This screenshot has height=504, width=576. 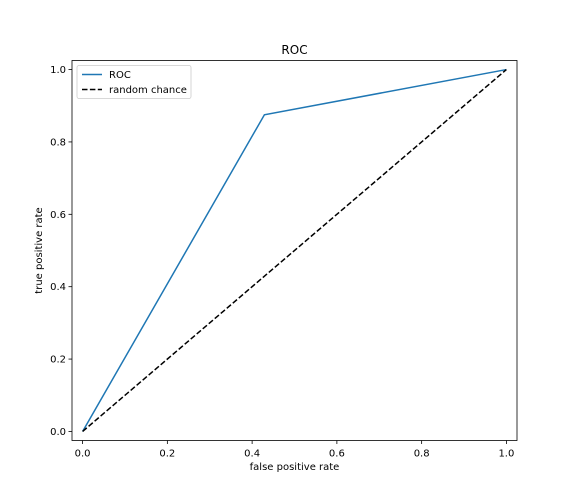 I want to click on y-tick-label: 0.8, so click(x=58, y=142).